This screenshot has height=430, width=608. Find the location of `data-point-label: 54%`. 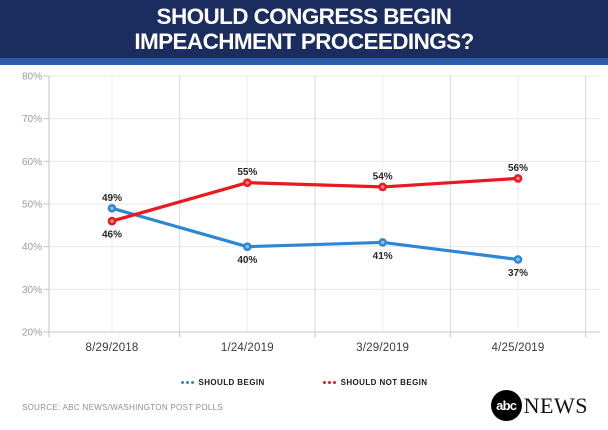

data-point-label: 54% is located at coordinates (383, 176).